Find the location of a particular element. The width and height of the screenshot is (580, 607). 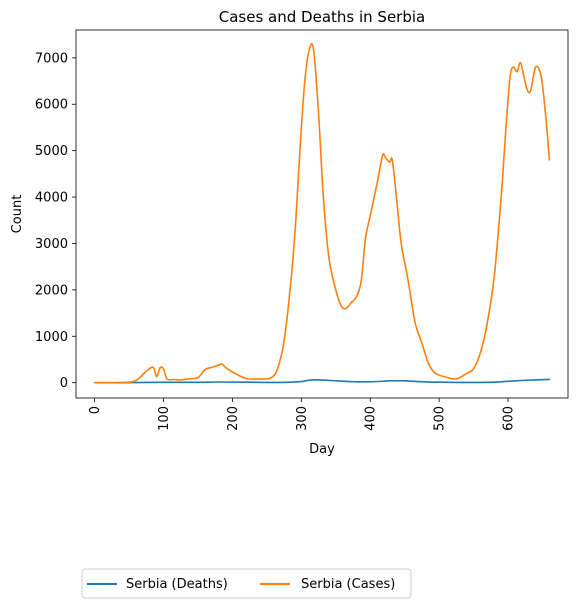

x-tick-label: 200 is located at coordinates (233, 418).